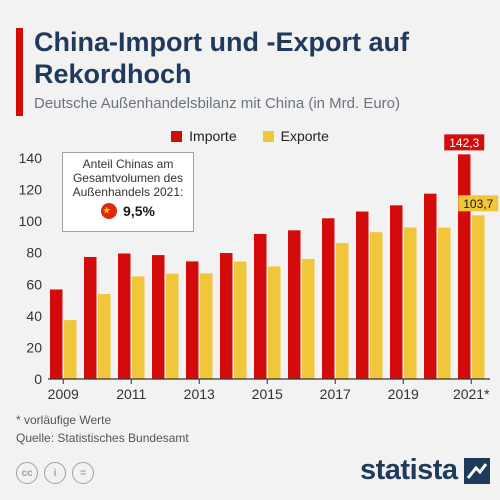 The height and width of the screenshot is (500, 500). Describe the element at coordinates (38, 379) in the screenshot. I see `y-tick-label: 0` at that location.